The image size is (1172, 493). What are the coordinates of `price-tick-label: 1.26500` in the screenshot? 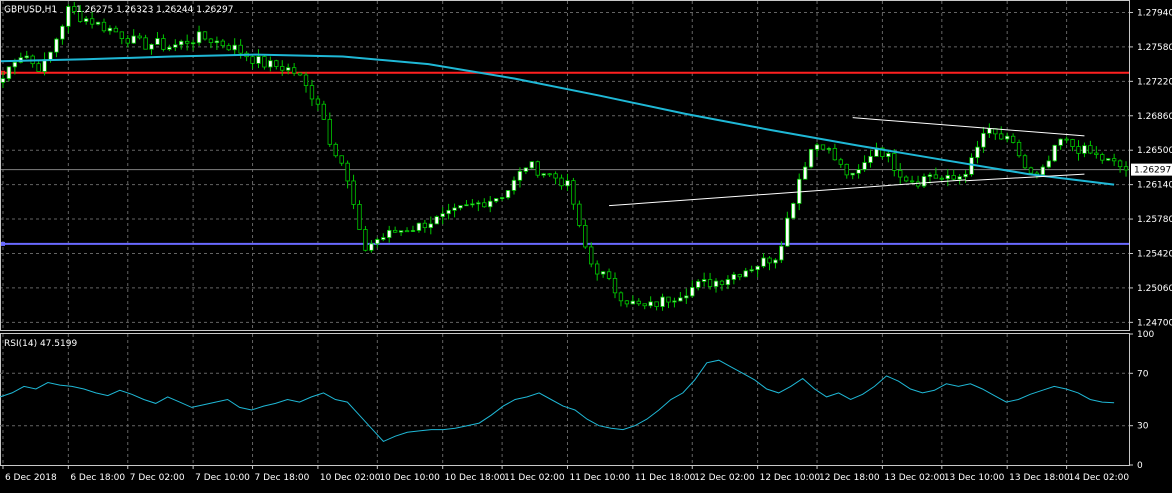 It's located at (1154, 151).